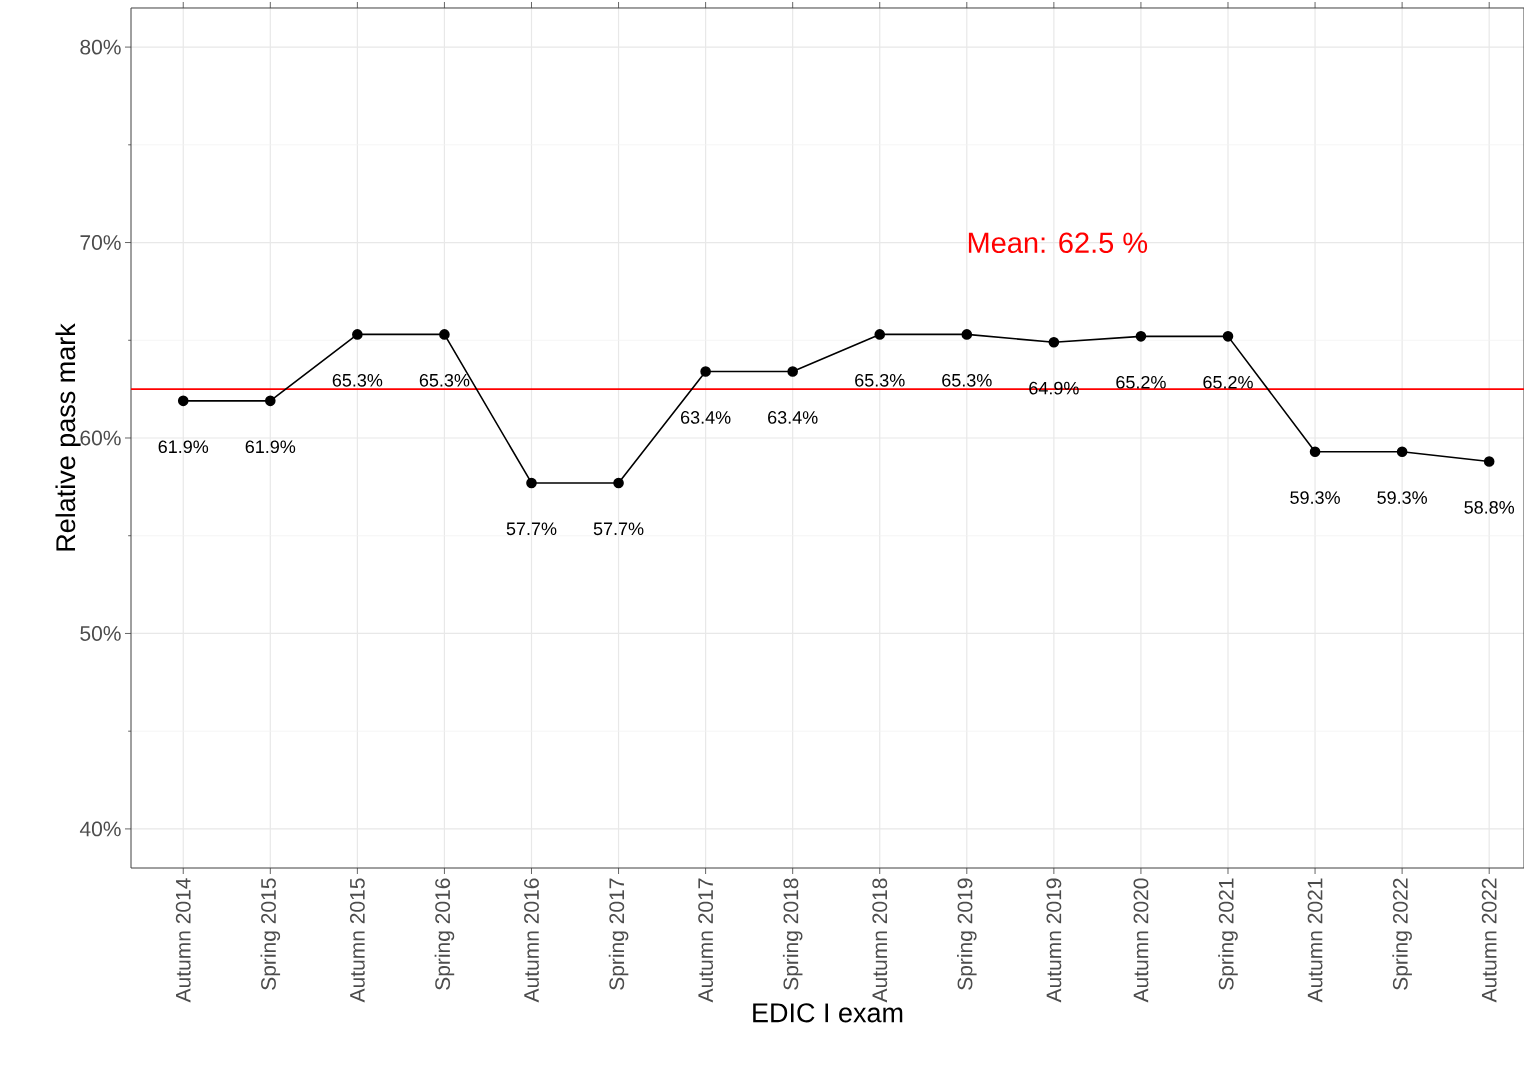 The image size is (1524, 1087). What do you see at coordinates (1489, 940) in the screenshot?
I see `x-tick-label: Autumn 2022` at bounding box center [1489, 940].